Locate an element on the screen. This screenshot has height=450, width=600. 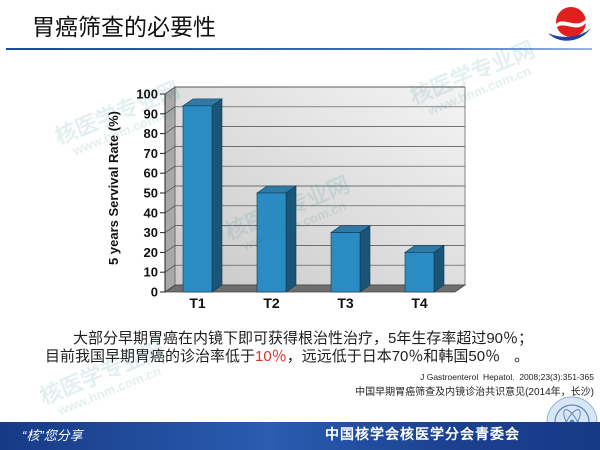
reference-citation-2: 中国早期胃癌筛查及内镜诊治共识意见(2014年，长沙) is located at coordinates (474, 392).